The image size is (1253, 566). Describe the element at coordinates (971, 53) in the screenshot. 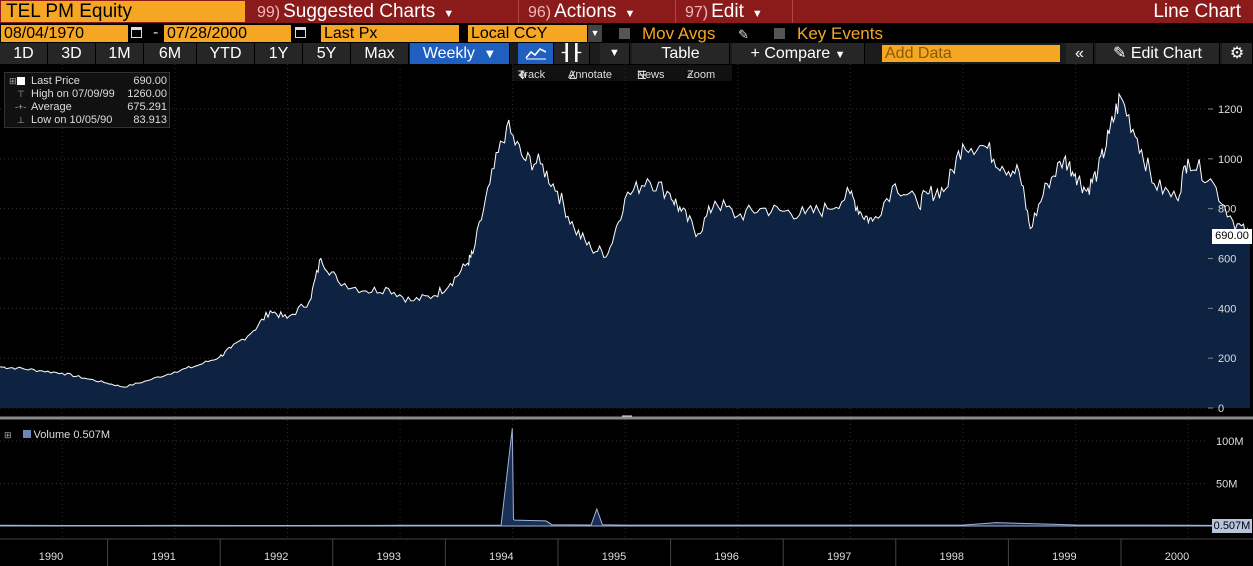

I see `add-data-input: Add Data` at that location.